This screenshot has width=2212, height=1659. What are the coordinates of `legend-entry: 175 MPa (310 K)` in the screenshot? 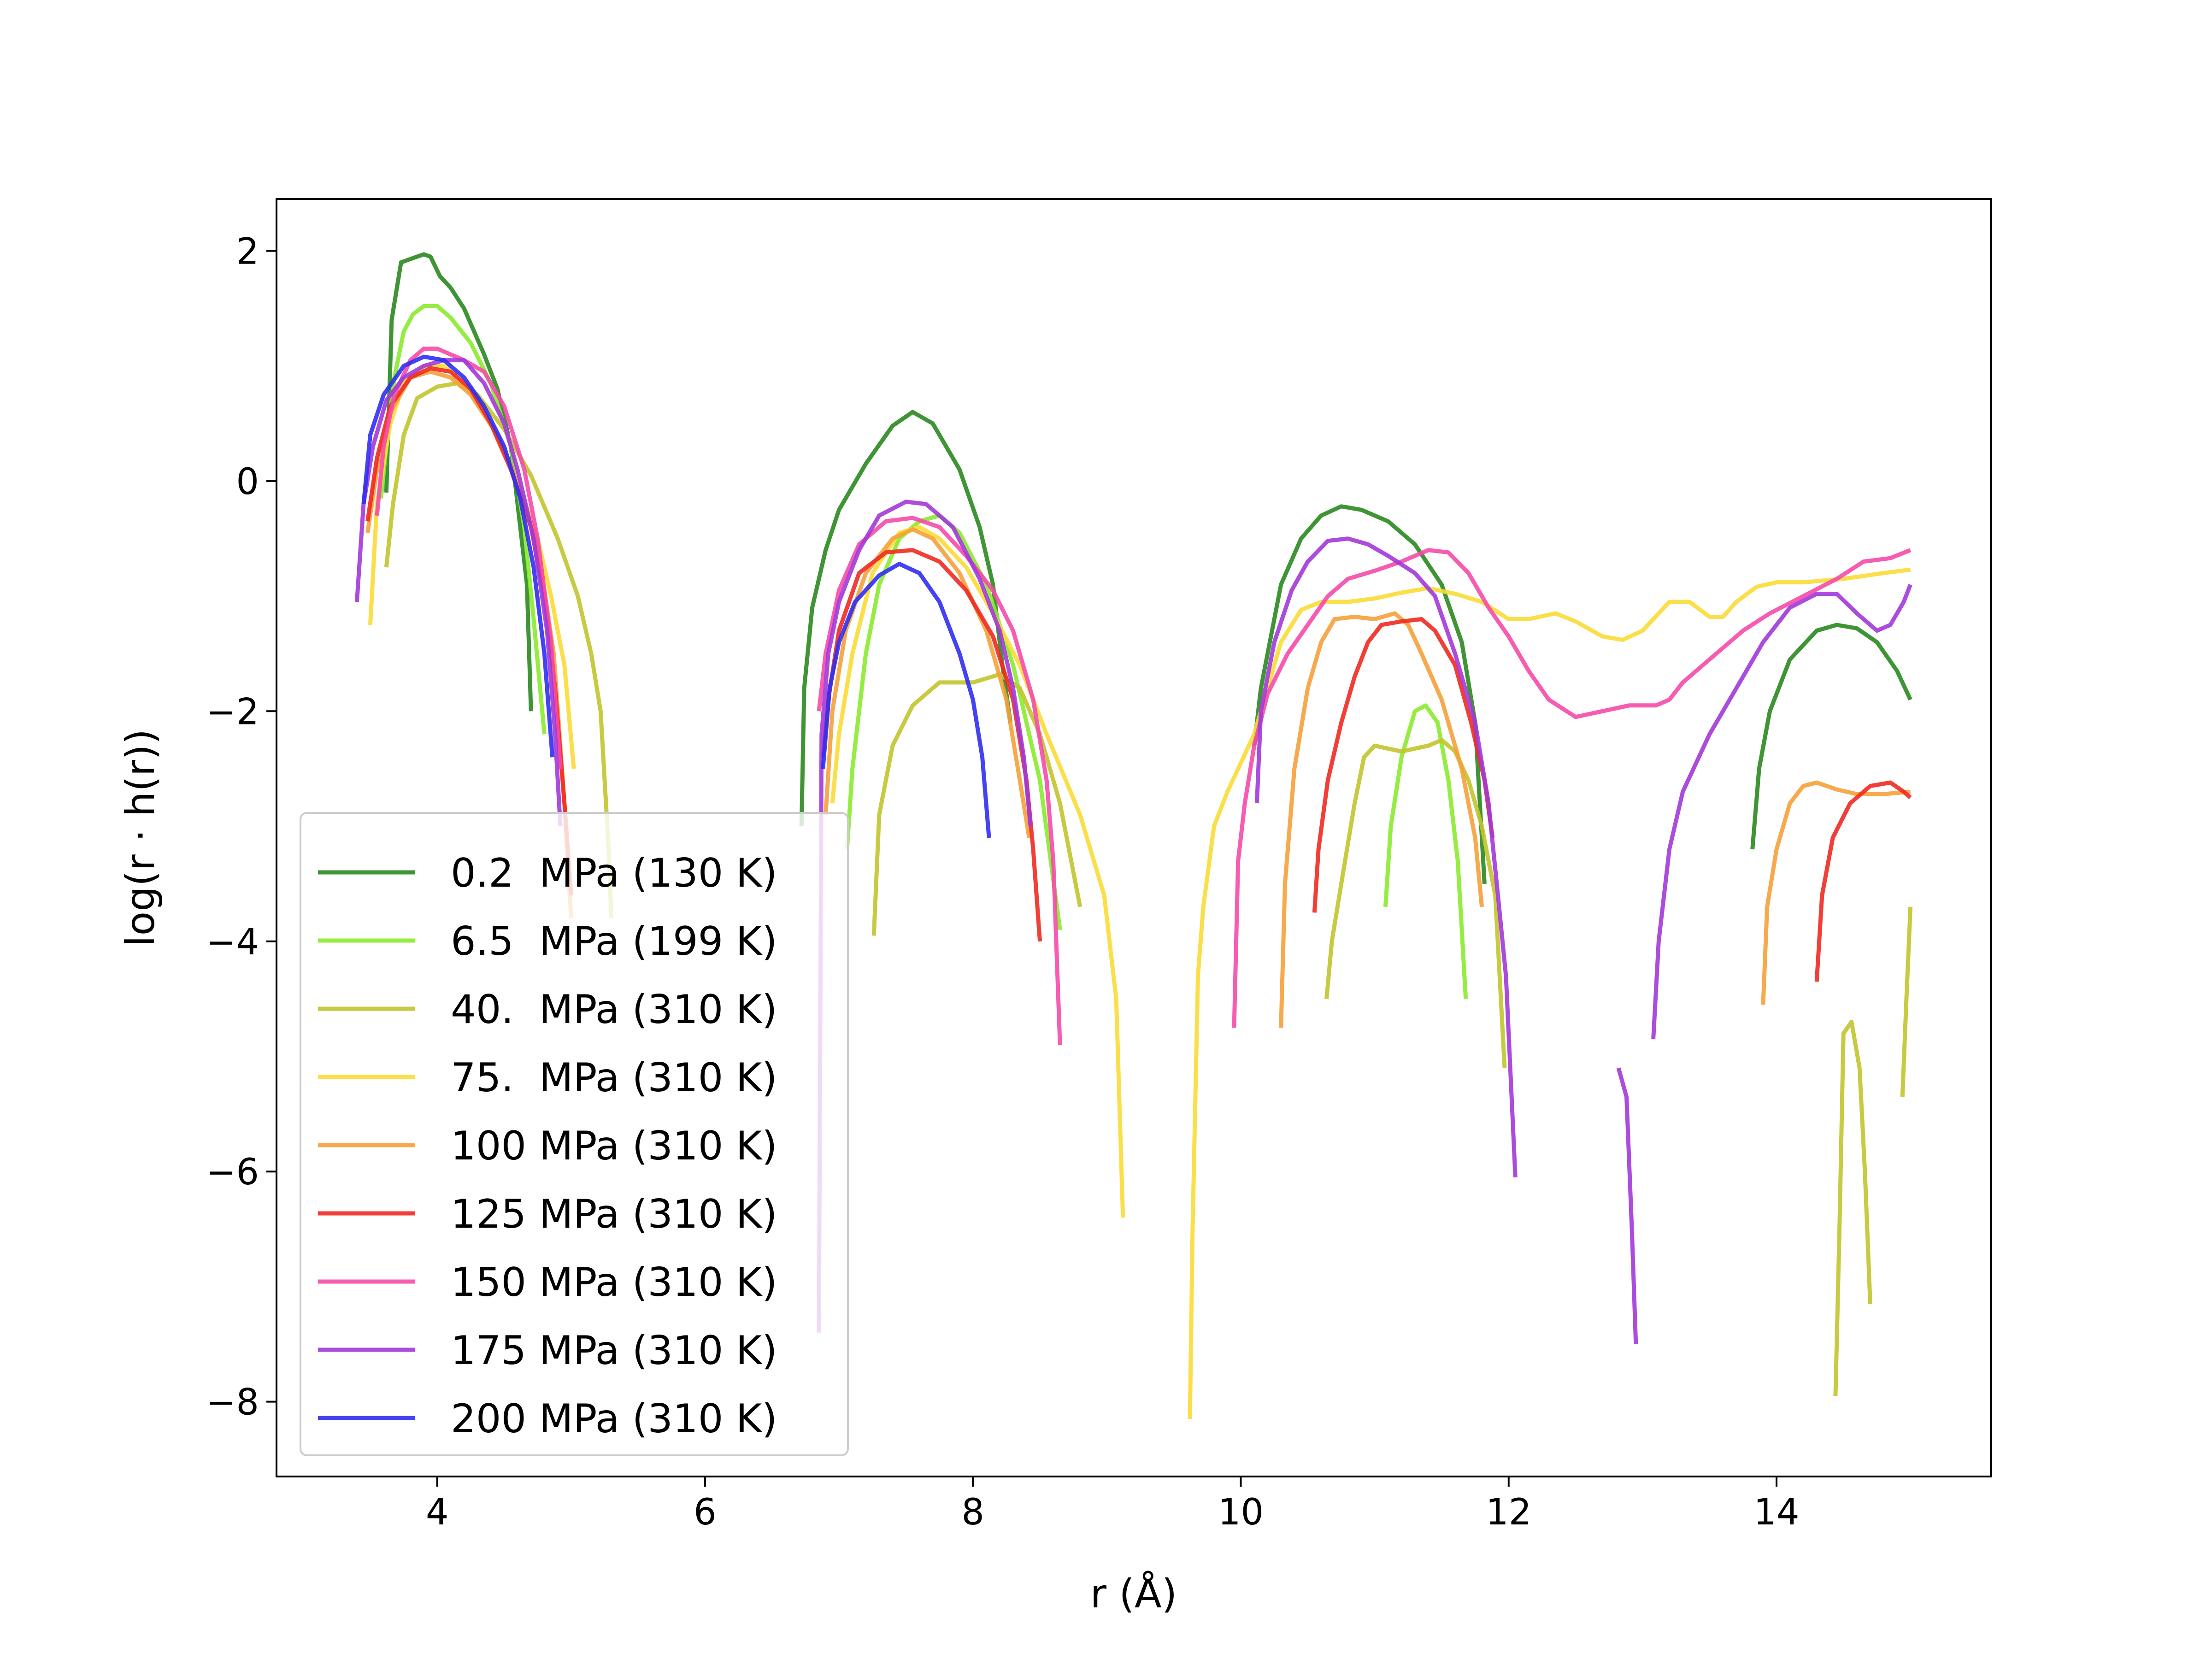 It's located at (547, 1351).